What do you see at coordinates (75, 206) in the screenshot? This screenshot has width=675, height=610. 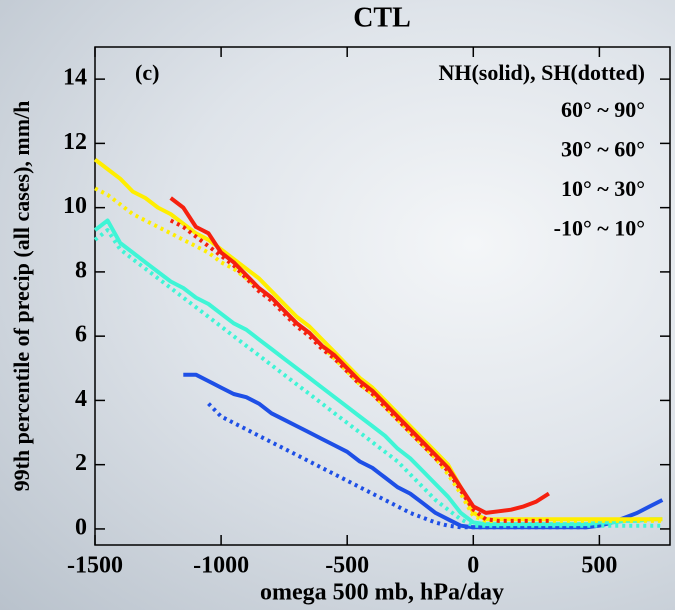 I see `y-tick-label: 10` at bounding box center [75, 206].